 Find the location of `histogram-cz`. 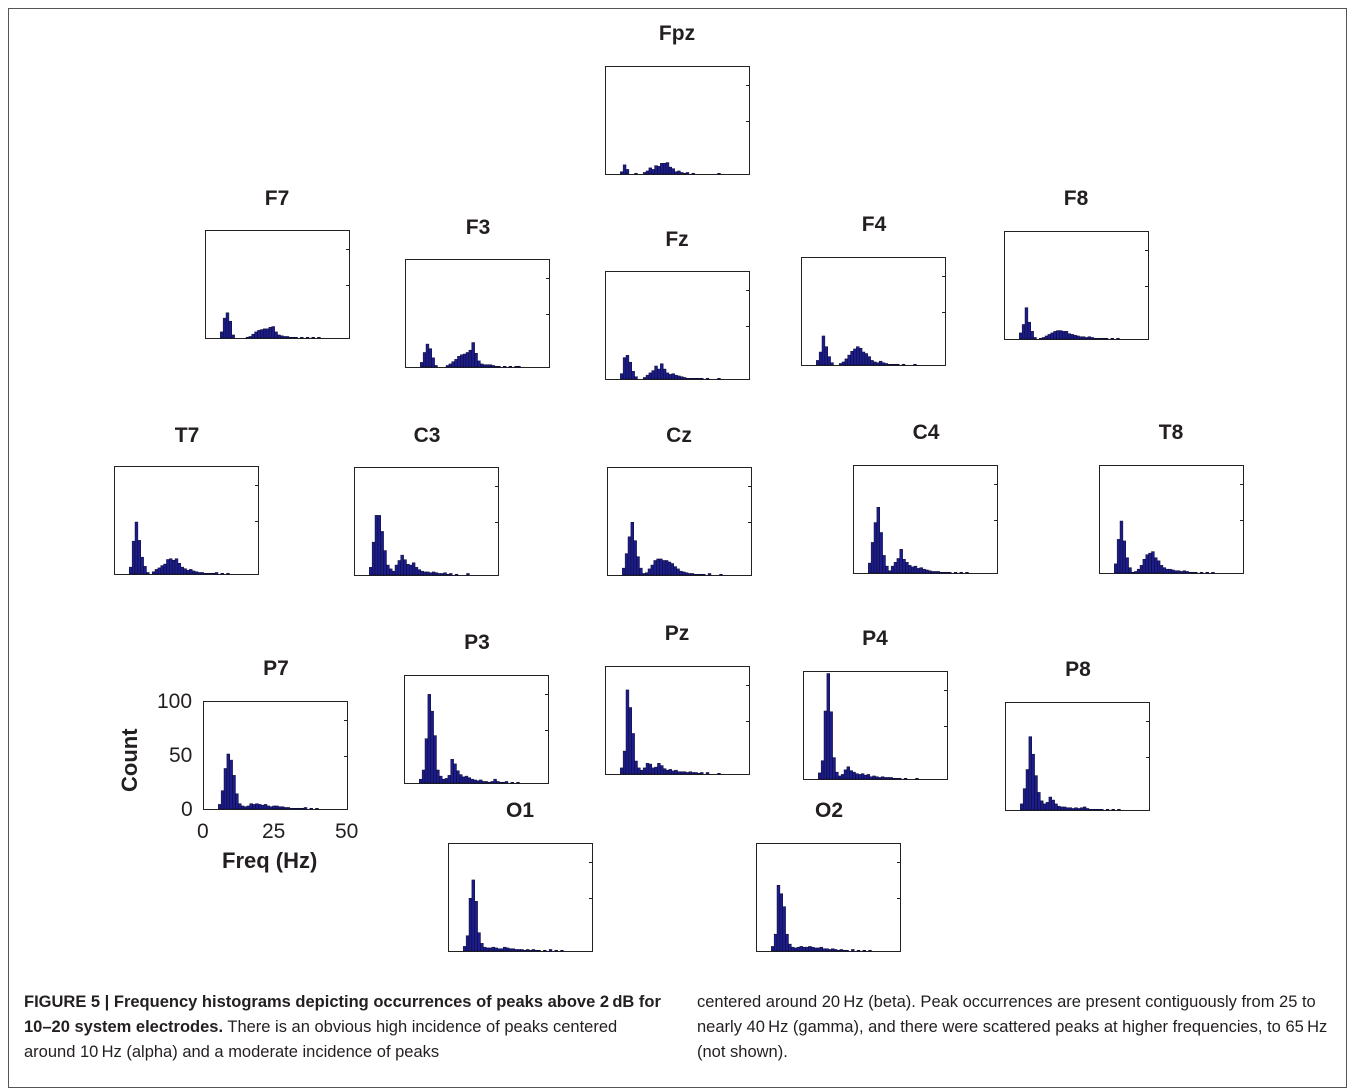

histogram-cz is located at coordinates (672, 549).